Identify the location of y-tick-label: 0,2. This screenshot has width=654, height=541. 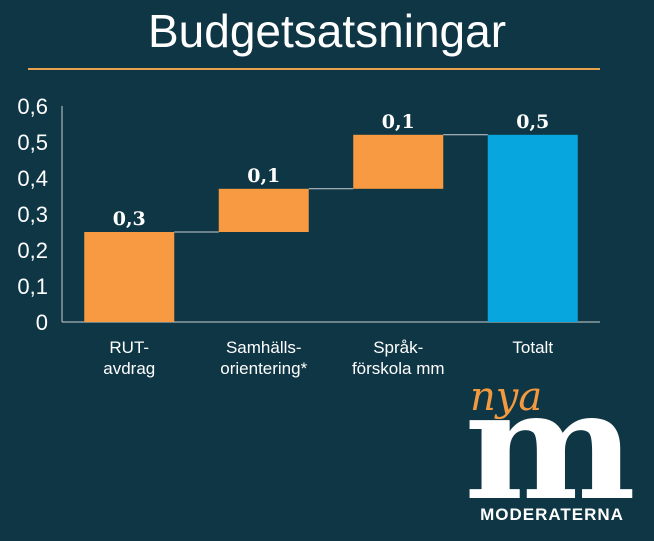
(32, 250).